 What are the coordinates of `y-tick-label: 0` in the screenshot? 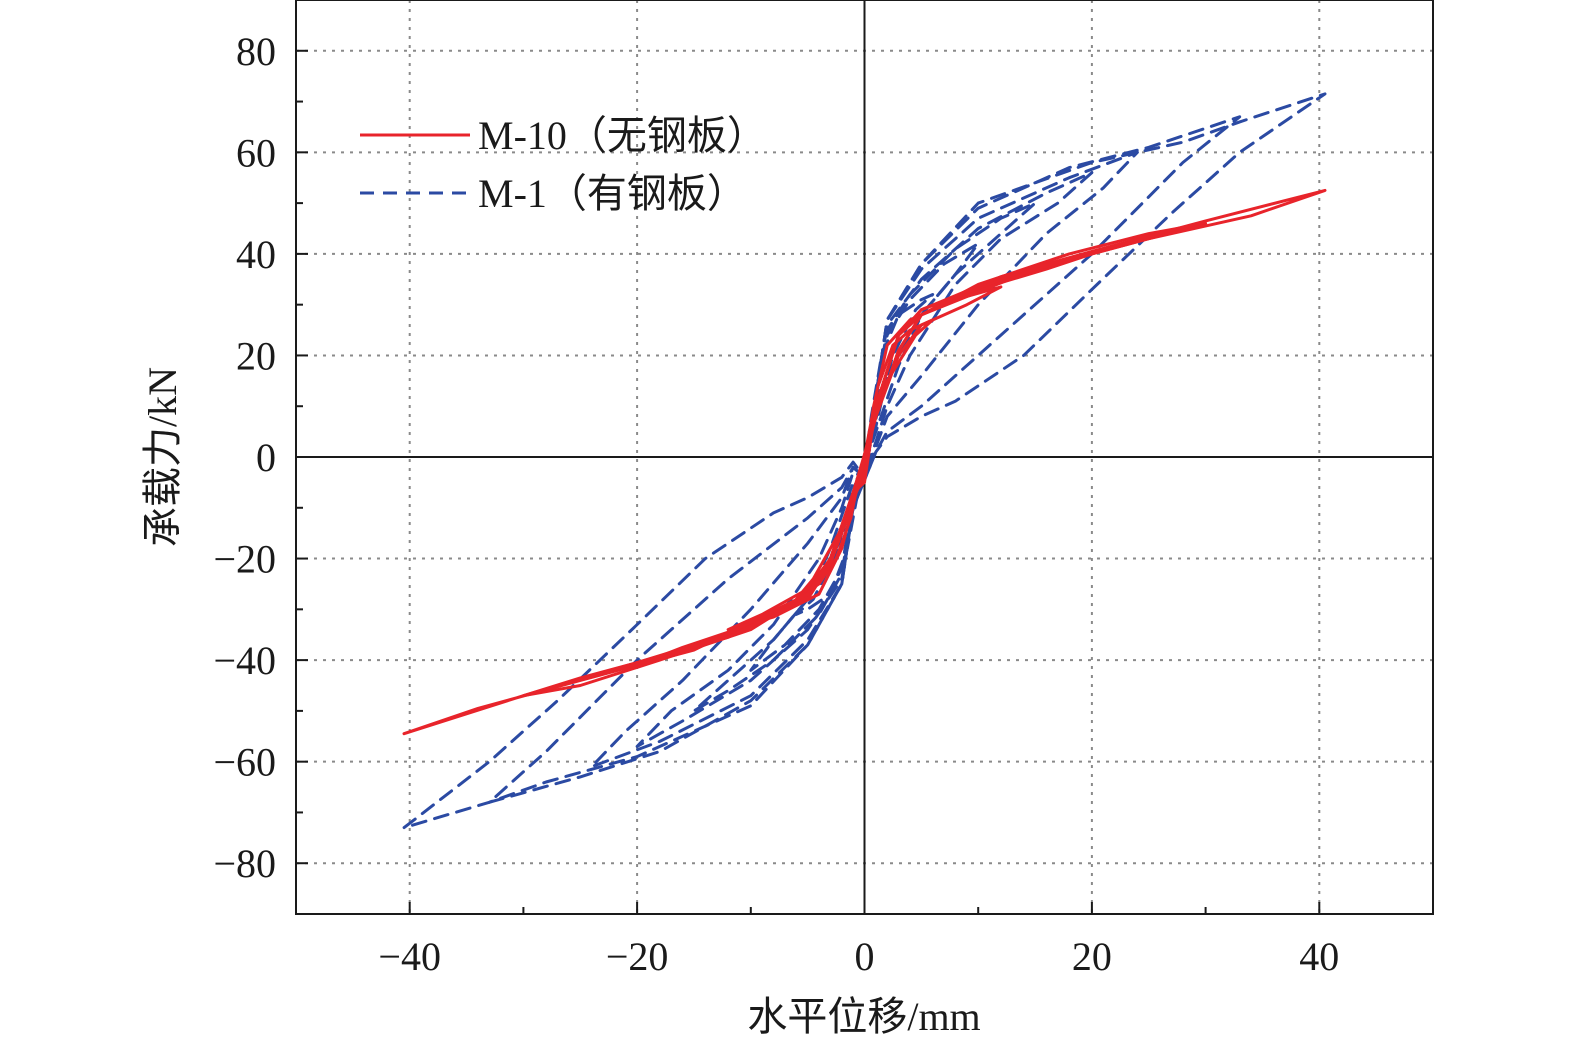 It's located at (266, 457).